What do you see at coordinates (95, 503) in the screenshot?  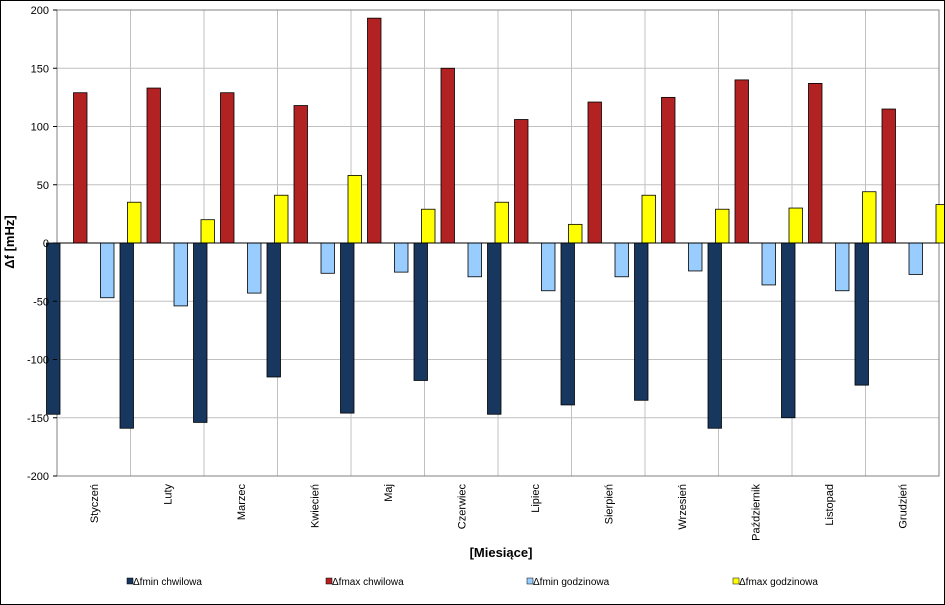 I see `x-tick-label: Styczeń` at bounding box center [95, 503].